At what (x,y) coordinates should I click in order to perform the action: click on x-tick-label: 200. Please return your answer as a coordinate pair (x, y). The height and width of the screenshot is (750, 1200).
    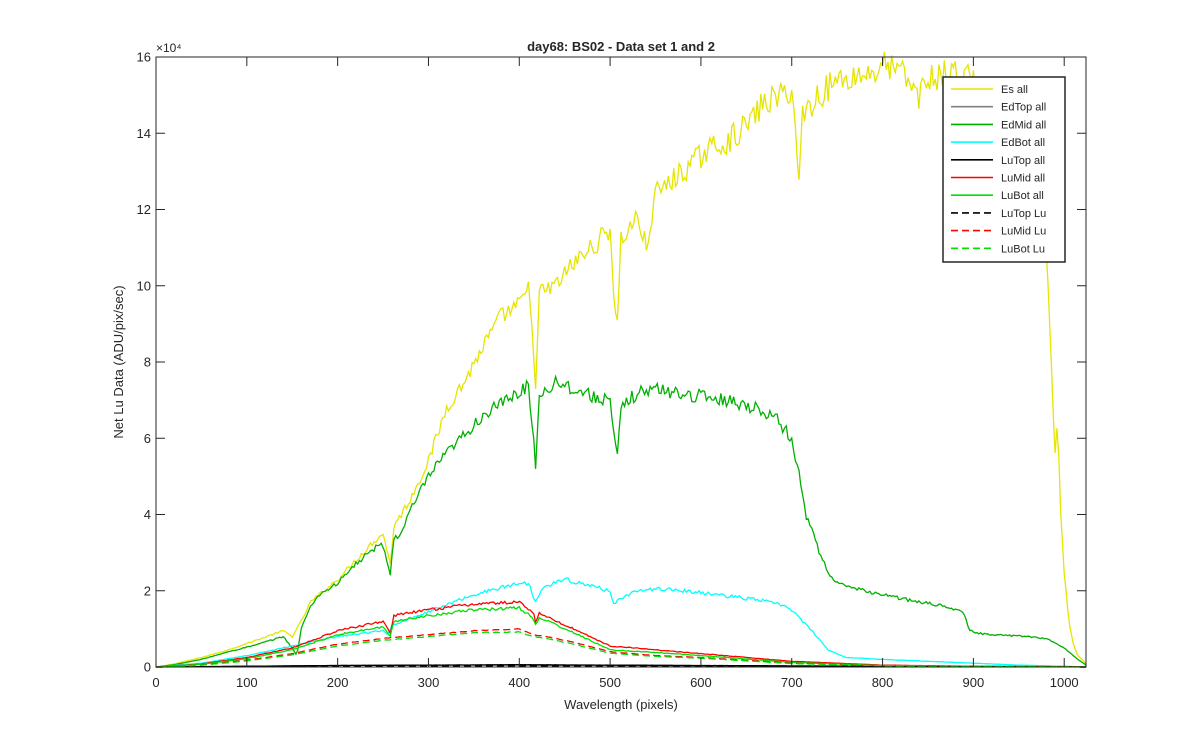
    Looking at the image, I should click on (338, 682).